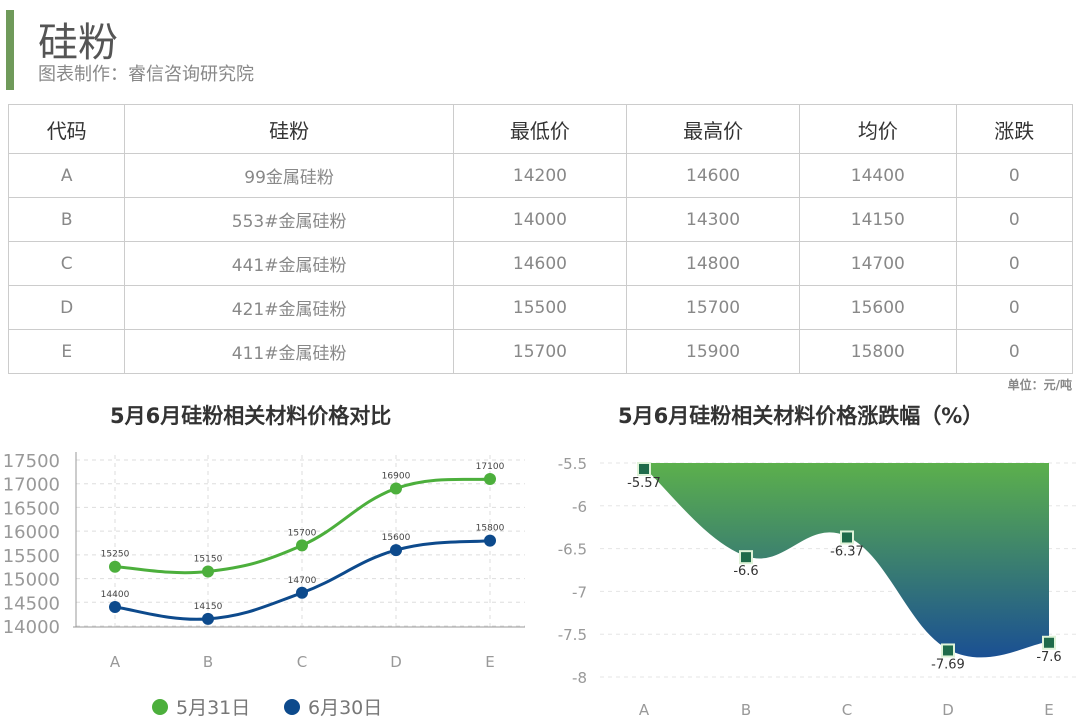  Describe the element at coordinates (31, 603) in the screenshot. I see `y-tick-label: 14500` at that location.